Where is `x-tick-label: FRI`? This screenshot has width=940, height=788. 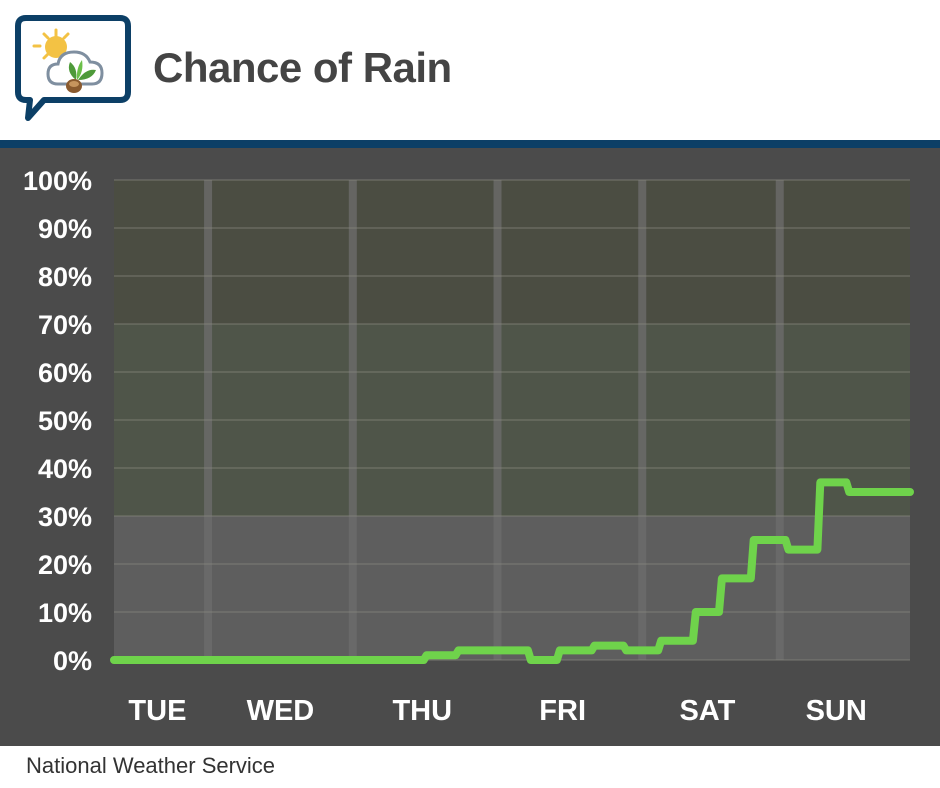 x-tick-label: FRI is located at coordinates (562, 711).